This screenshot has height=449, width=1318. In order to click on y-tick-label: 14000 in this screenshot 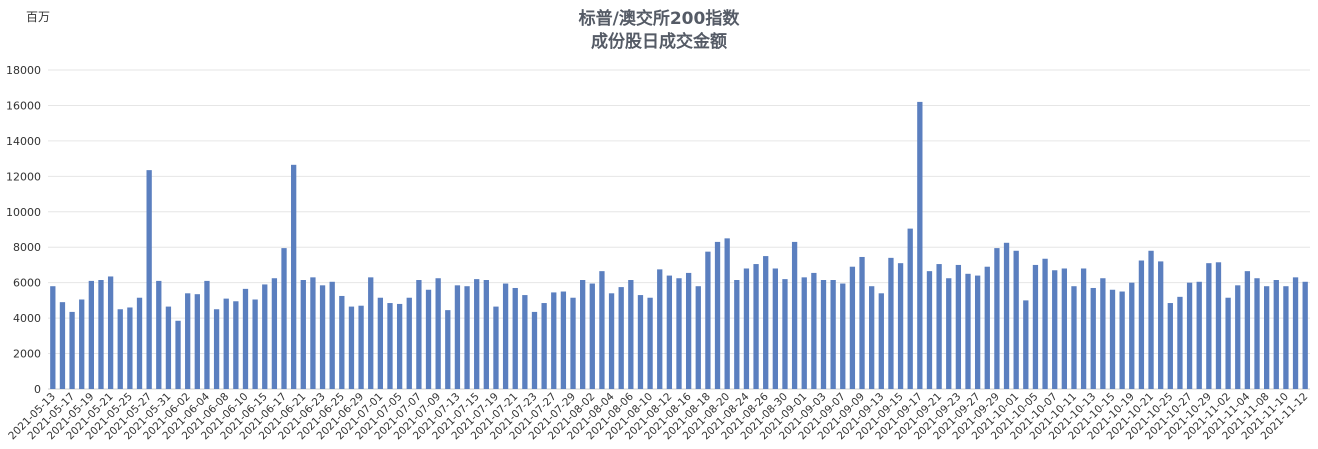, I will do `click(23, 141)`.